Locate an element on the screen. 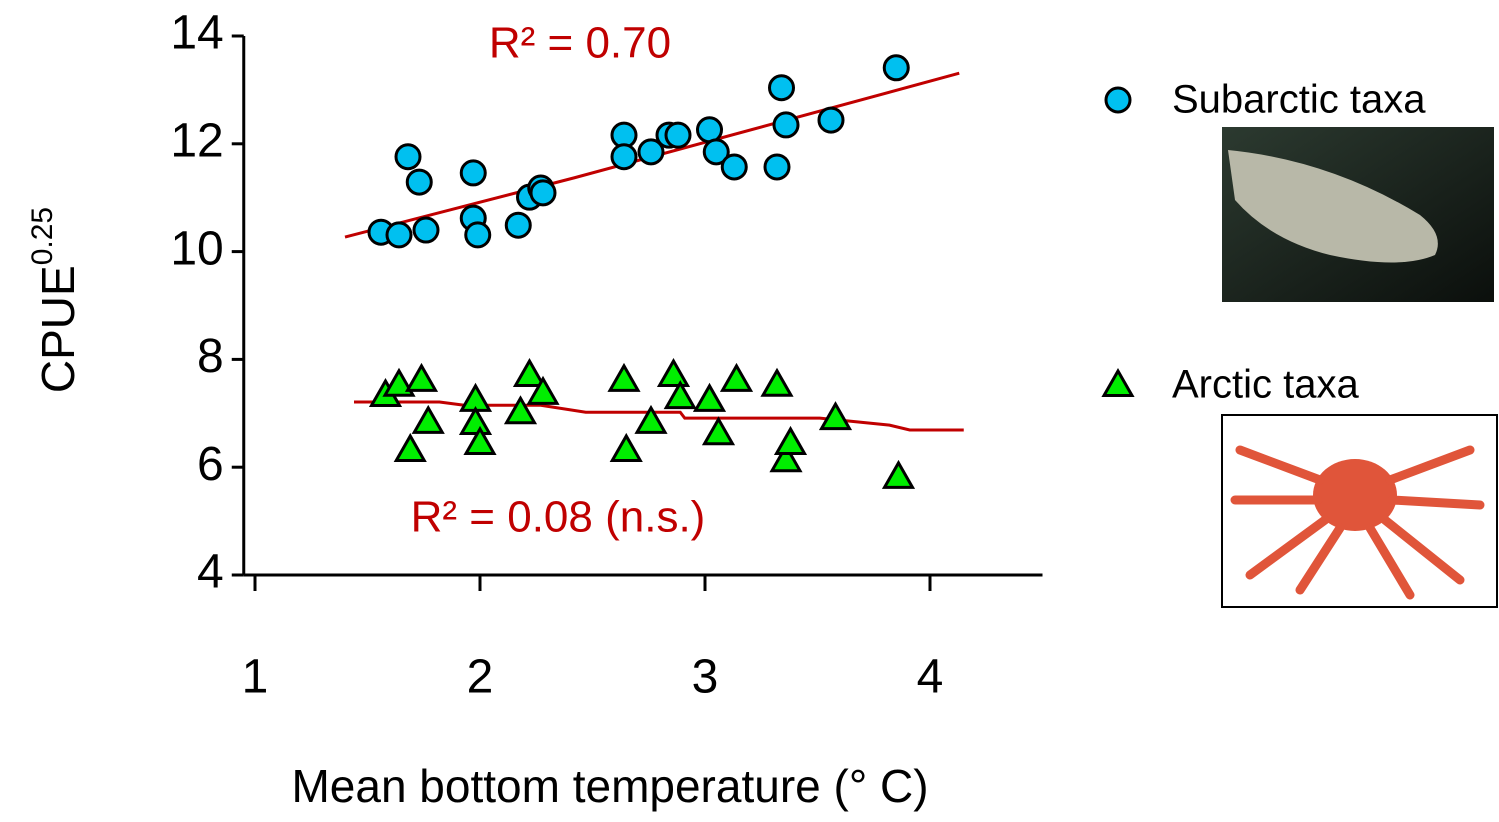  x-tick-label: 1 is located at coordinates (255, 677).